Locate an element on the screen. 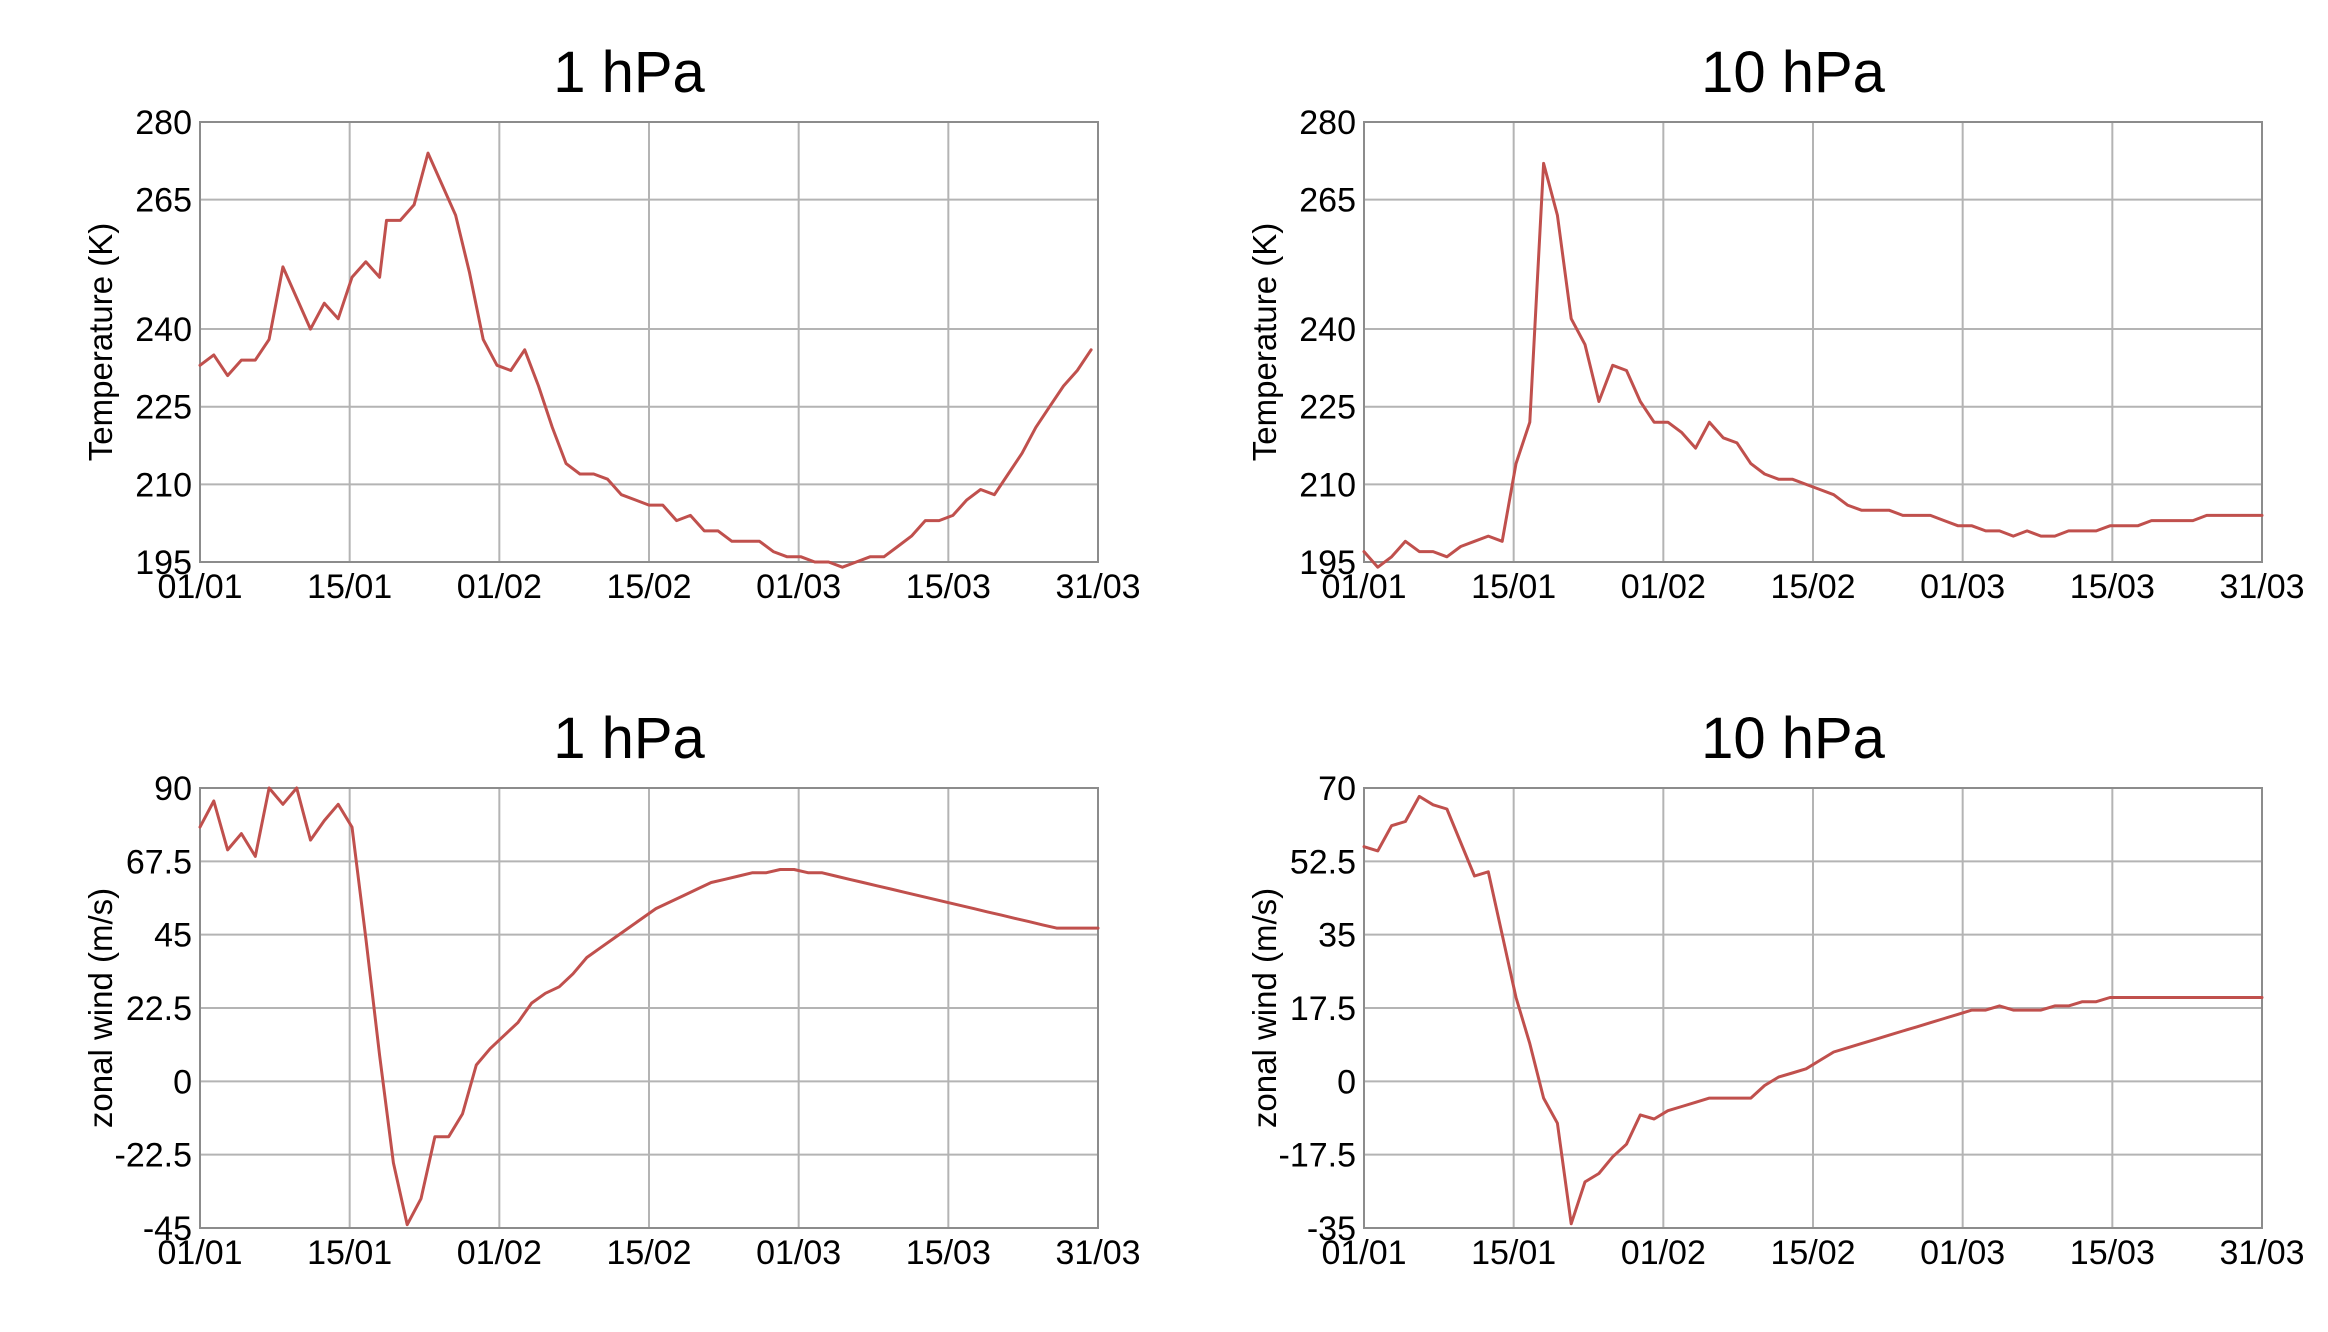 Image resolution: width=2328 pixels, height=1332 pixels. y-tick-label: 45 is located at coordinates (173, 936).